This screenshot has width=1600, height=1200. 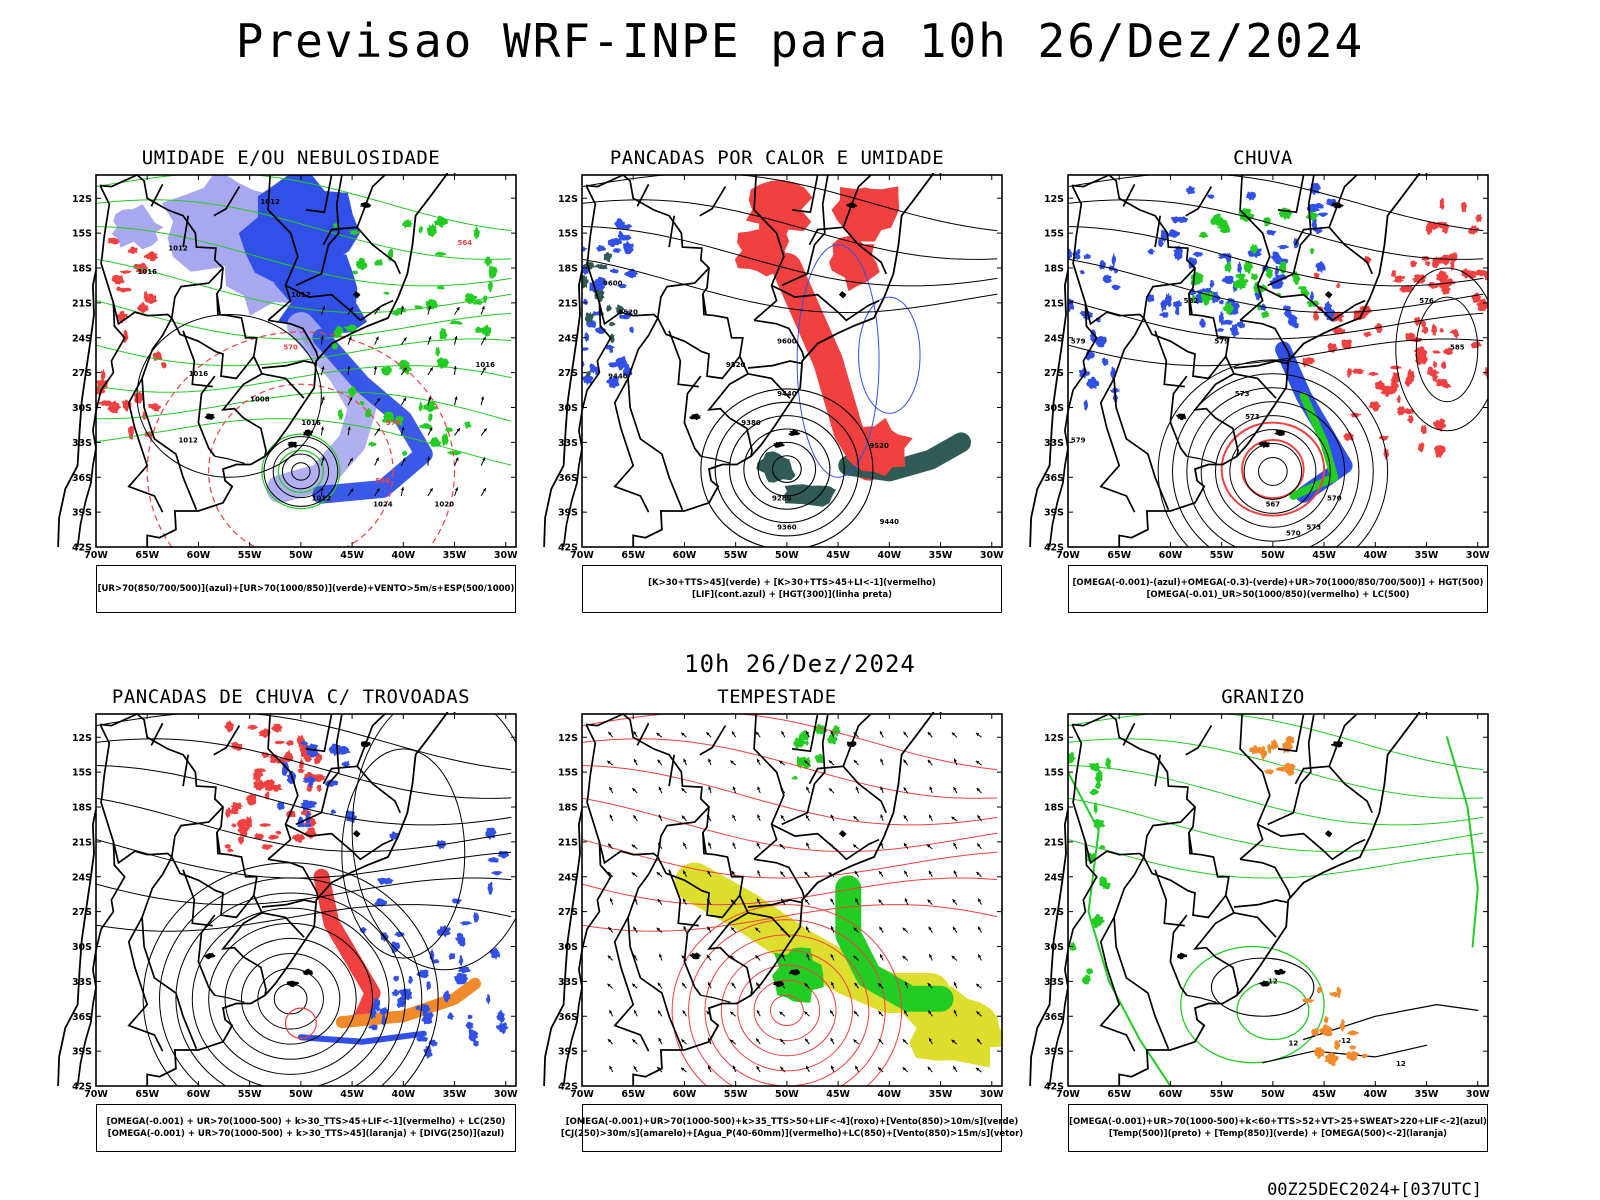 What do you see at coordinates (790, 891) in the screenshot?
I see `lc850-contour` at bounding box center [790, 891].